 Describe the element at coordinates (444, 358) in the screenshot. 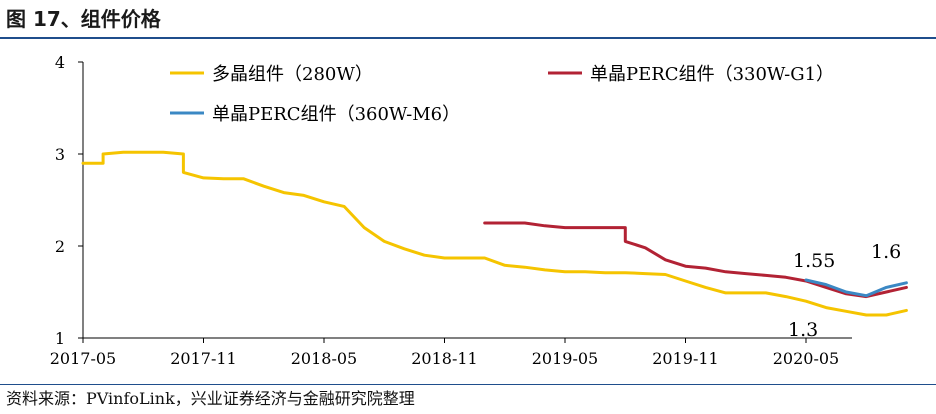

I see `x-tick-label: 2018-11` at that location.